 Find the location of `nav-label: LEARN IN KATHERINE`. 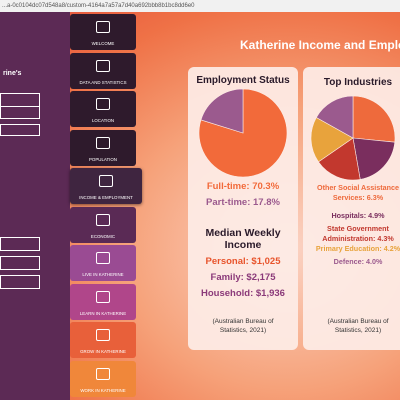

nav-label: LEARN IN KATHERINE is located at coordinates (103, 313).